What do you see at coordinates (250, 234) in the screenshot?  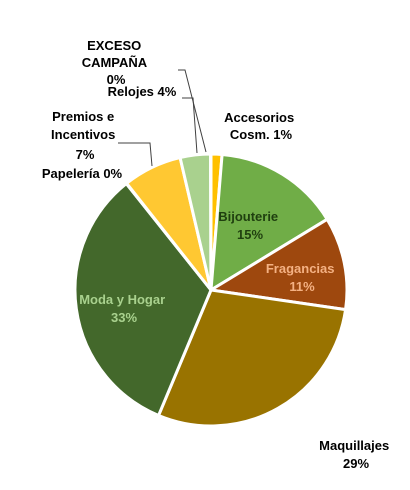 I see `label-bijouterie-line2: 15%` at bounding box center [250, 234].